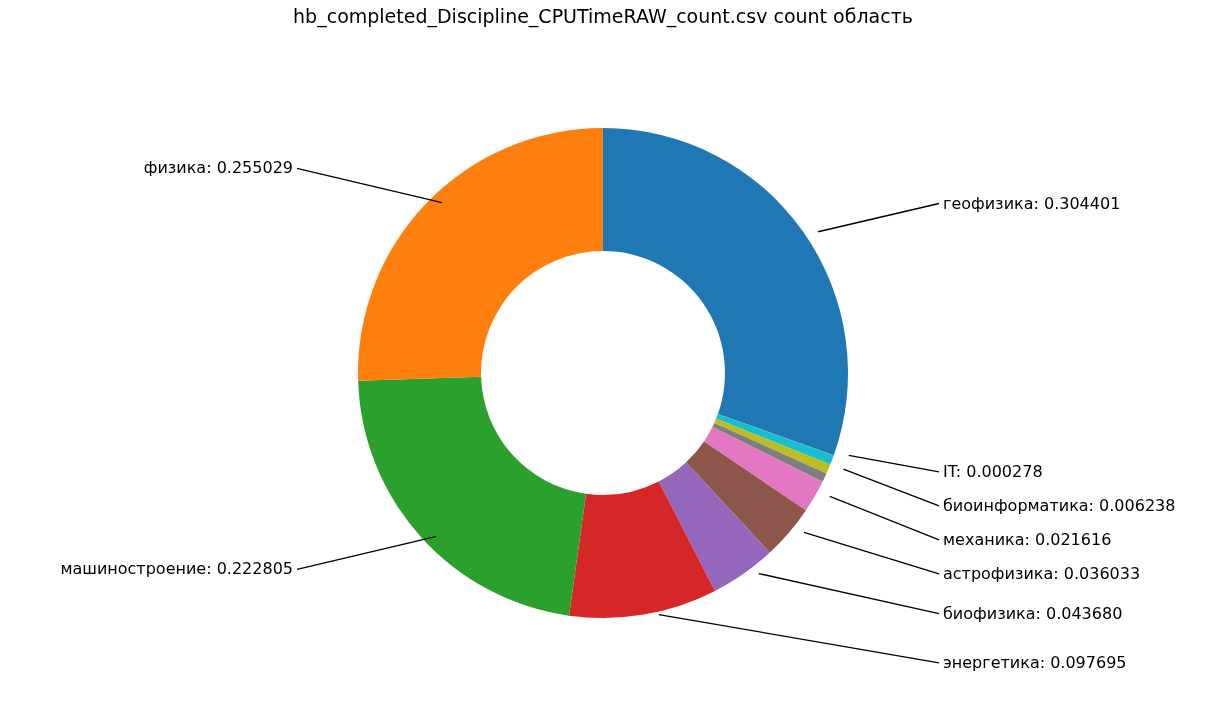 The height and width of the screenshot is (716, 1207). Describe the element at coordinates (218, 168) in the screenshot. I see `slice-label: физика: 0.255029` at that location.